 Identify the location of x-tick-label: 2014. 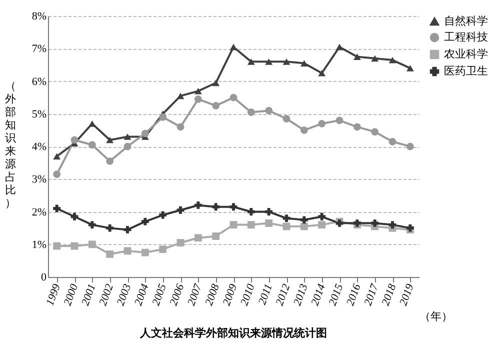
(318, 295).